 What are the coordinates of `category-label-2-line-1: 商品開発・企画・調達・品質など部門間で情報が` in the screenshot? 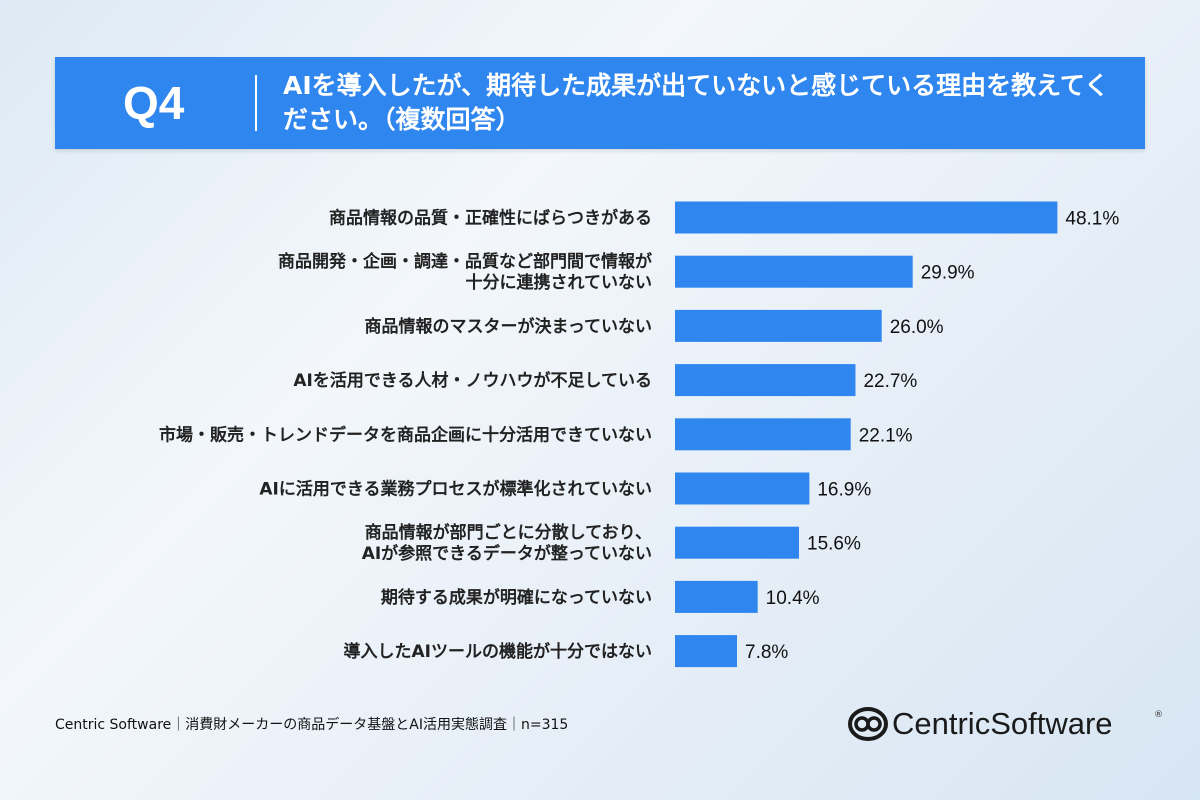 It's located at (465, 261).